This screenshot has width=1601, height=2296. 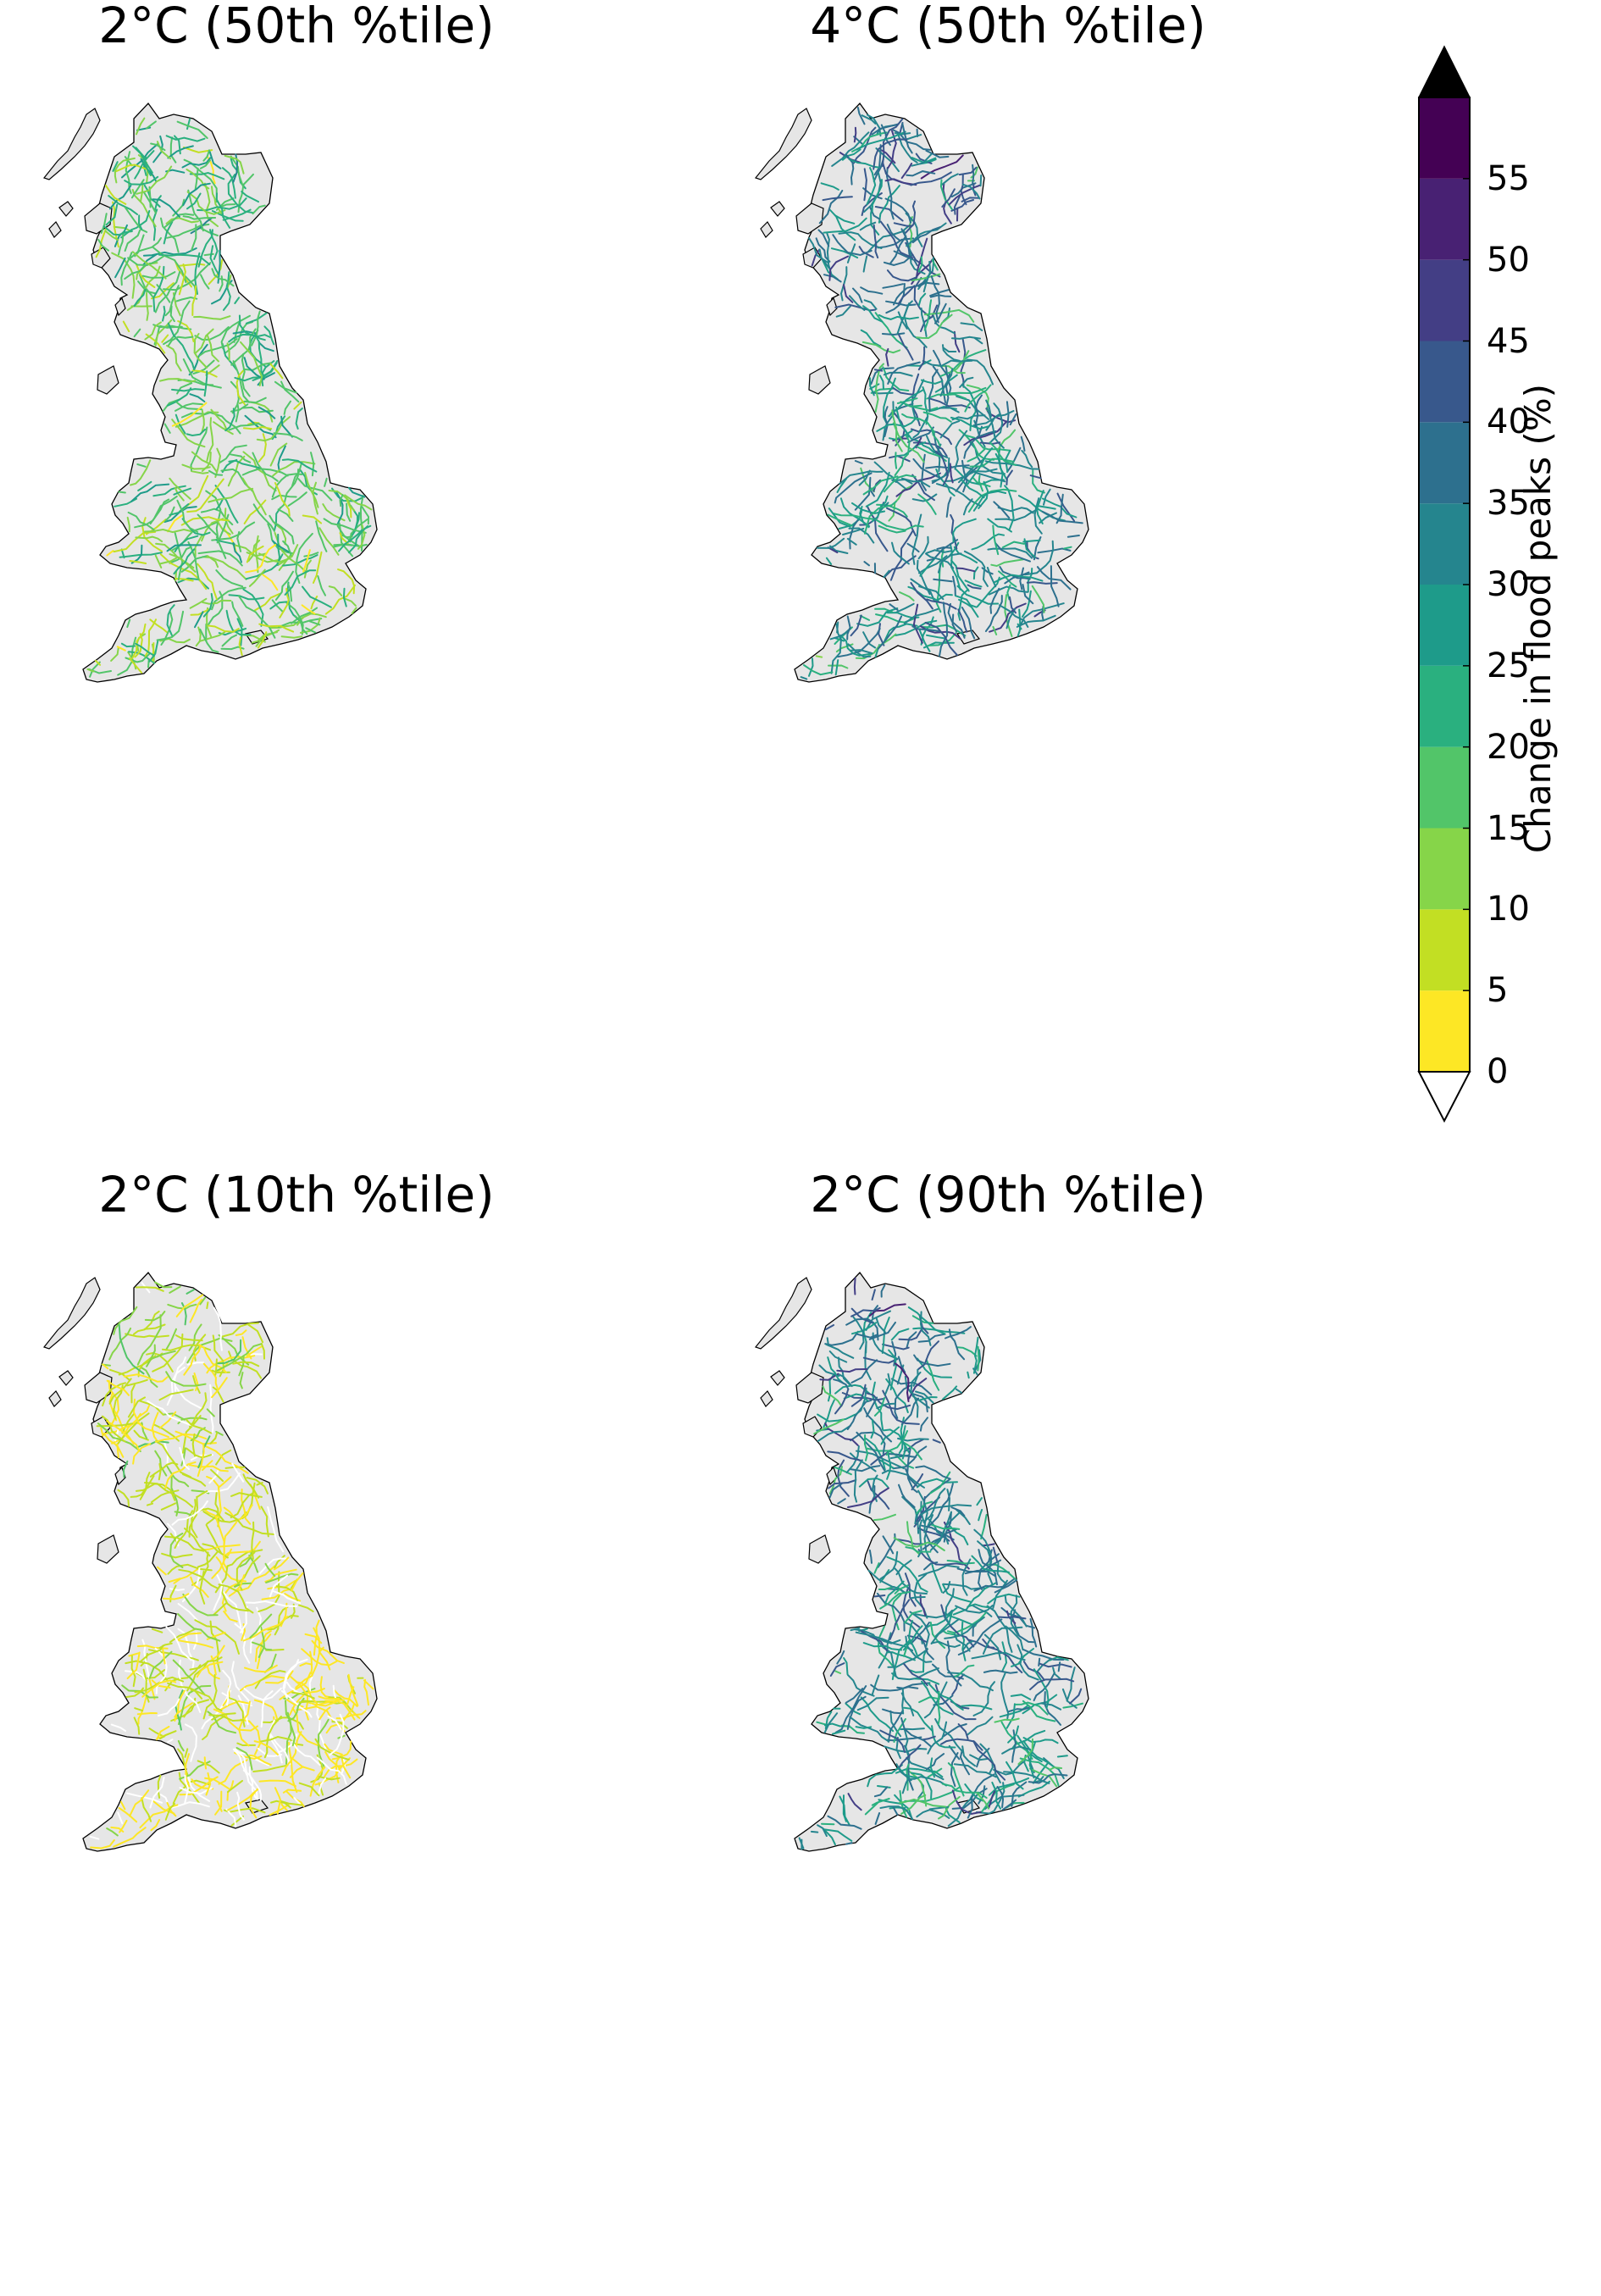 I want to click on colorbar-label: Change in flood peaks (%), so click(x=1538, y=618).